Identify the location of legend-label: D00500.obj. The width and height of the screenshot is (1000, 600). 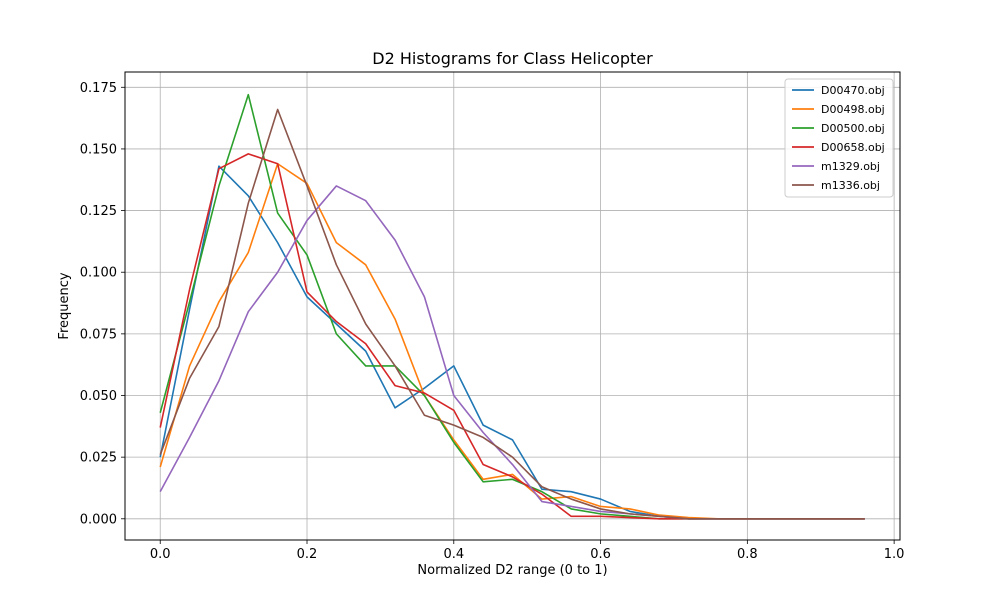
(853, 128).